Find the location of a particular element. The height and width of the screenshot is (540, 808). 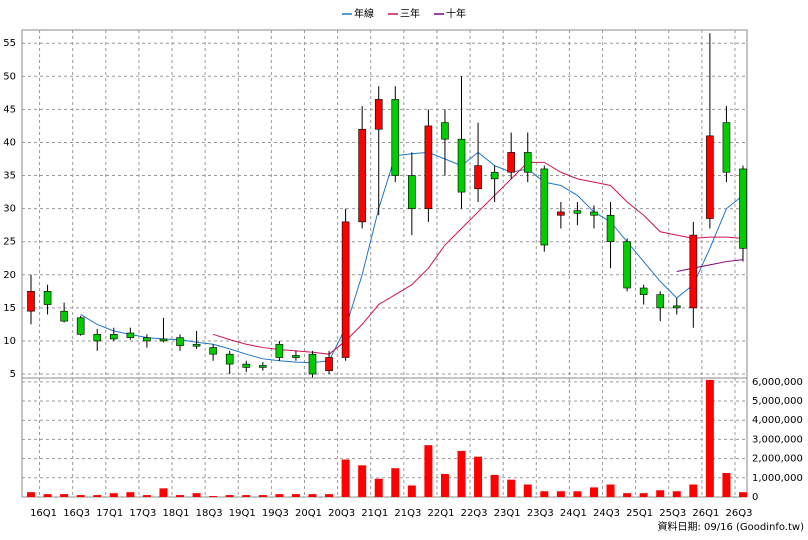

y2-tick-label: 3,000,000 is located at coordinates (777, 439).